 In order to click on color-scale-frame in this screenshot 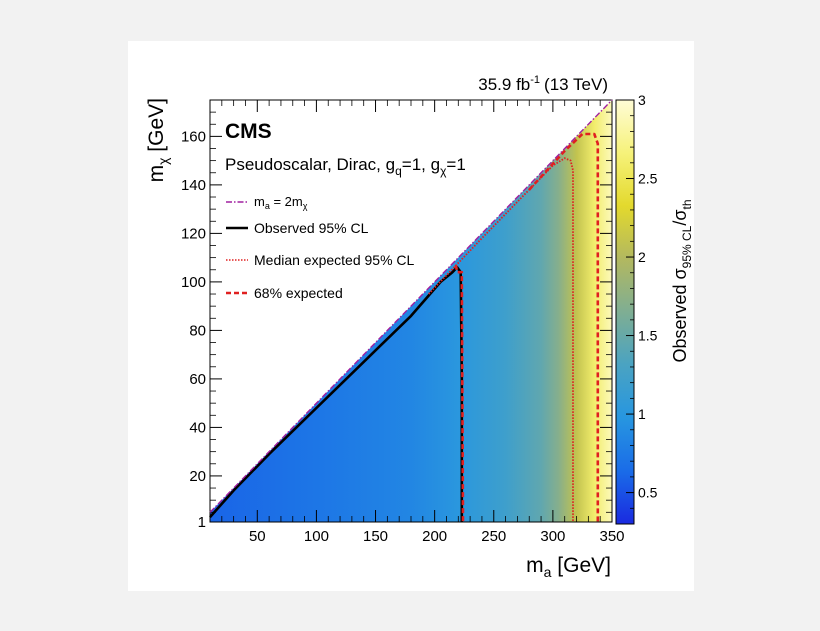, I will do `click(625, 312)`.